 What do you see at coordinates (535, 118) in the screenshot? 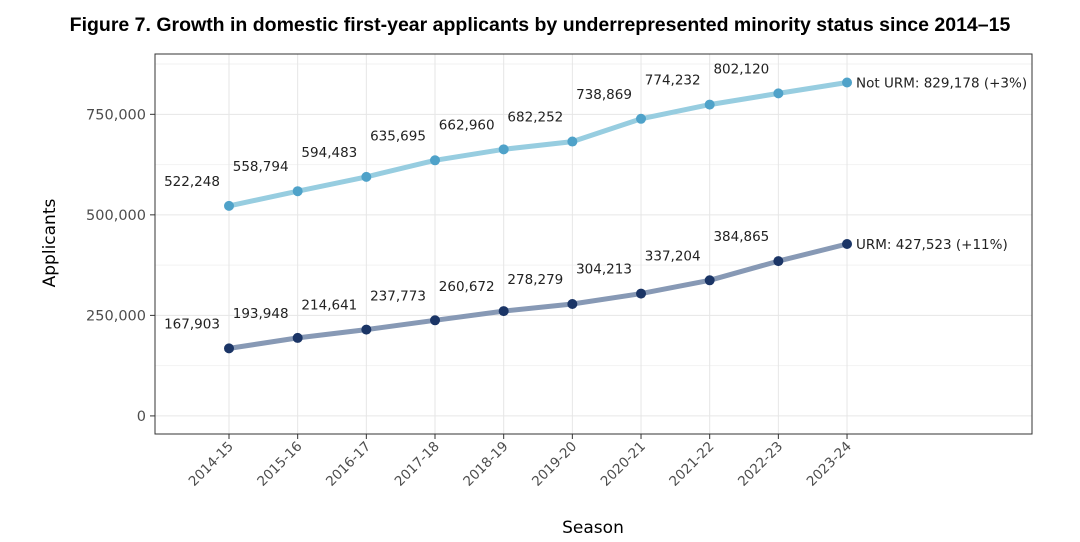
I see `data-label: 682,252` at bounding box center [535, 118].